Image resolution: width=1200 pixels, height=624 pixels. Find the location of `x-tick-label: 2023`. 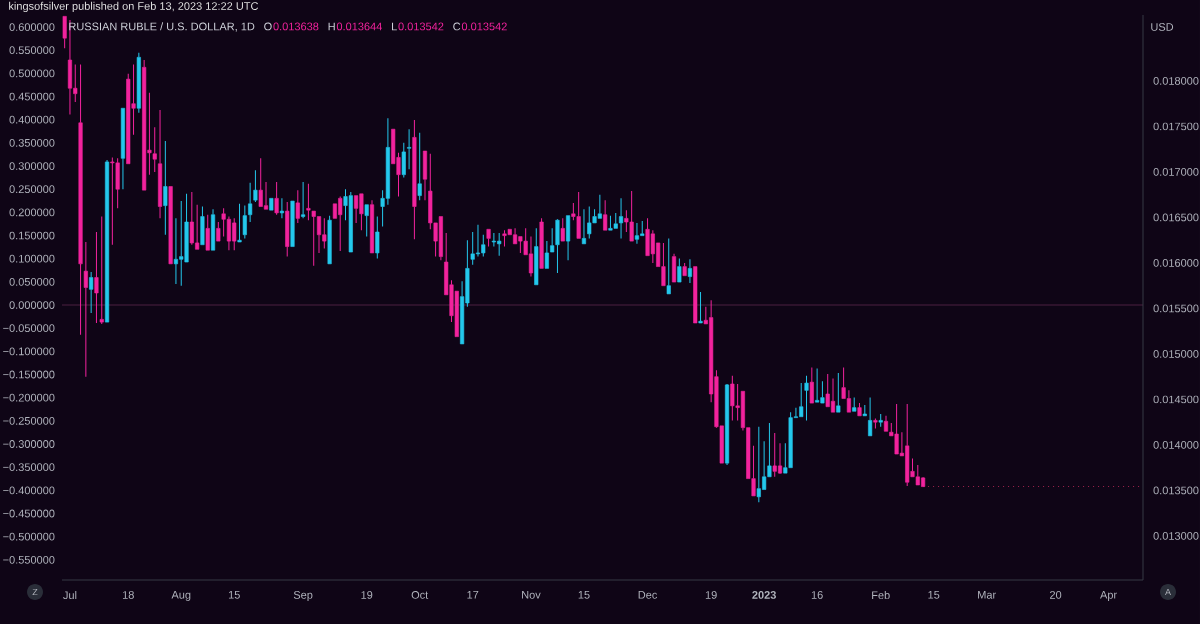

x-tick-label: 2023 is located at coordinates (764, 595).